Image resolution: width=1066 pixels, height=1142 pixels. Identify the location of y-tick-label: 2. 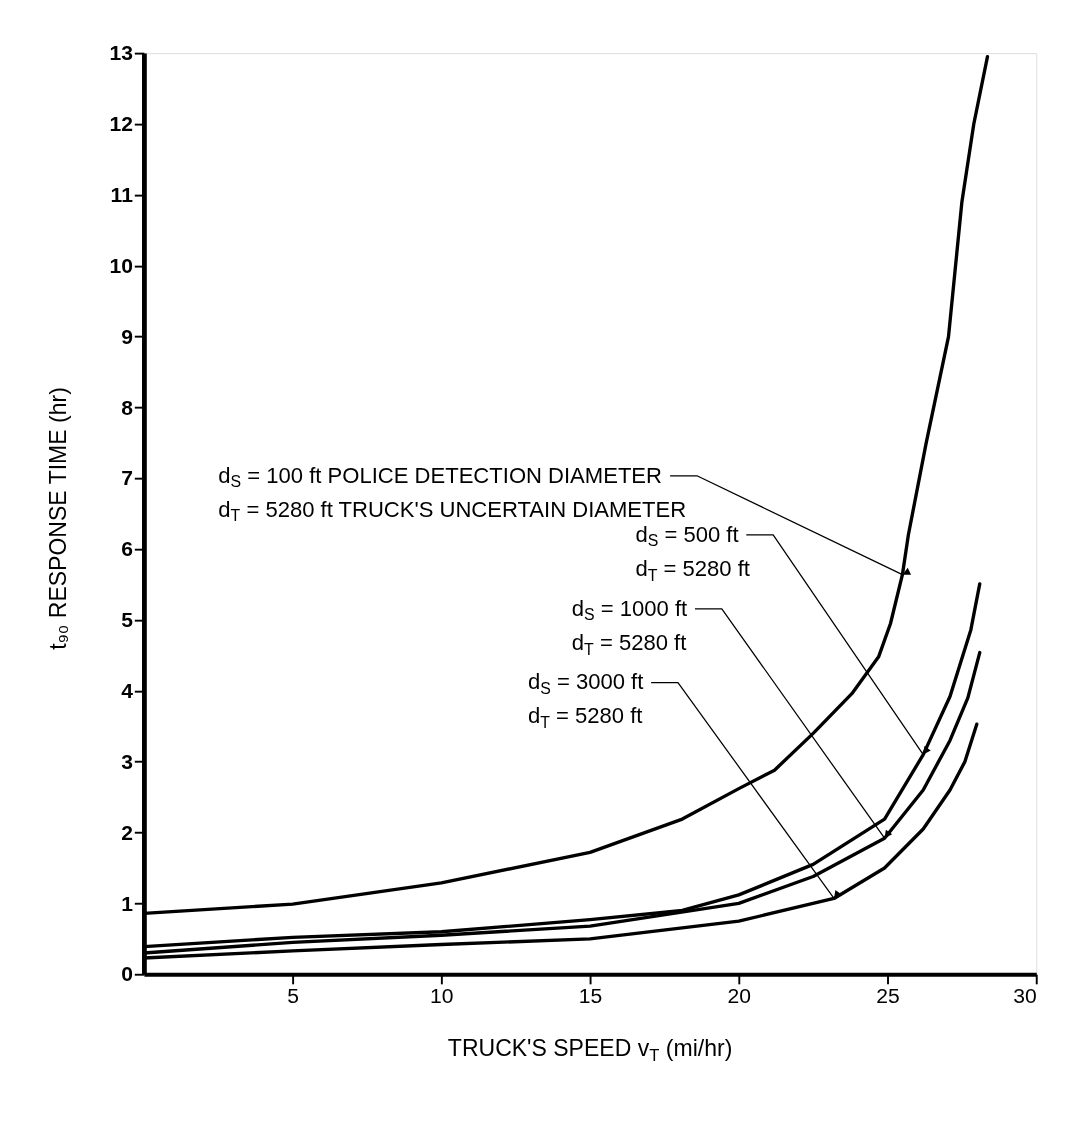
(127, 832).